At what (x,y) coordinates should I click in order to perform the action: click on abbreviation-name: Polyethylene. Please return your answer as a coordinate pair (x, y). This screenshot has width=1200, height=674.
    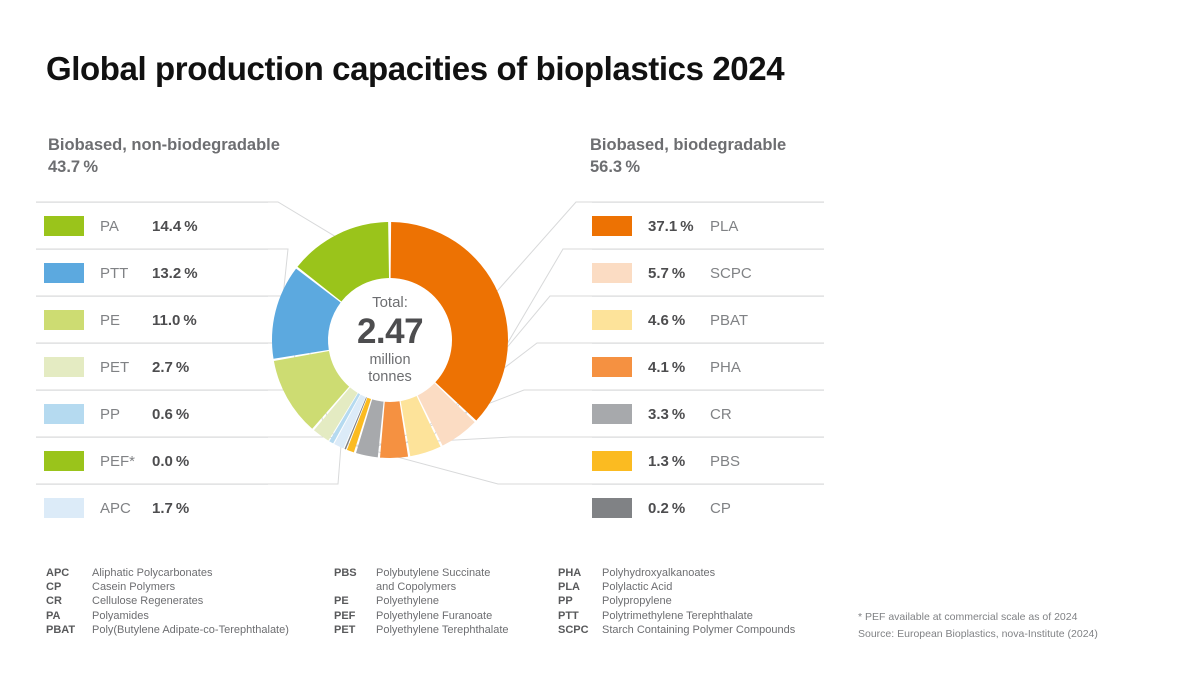
    Looking at the image, I should click on (407, 601).